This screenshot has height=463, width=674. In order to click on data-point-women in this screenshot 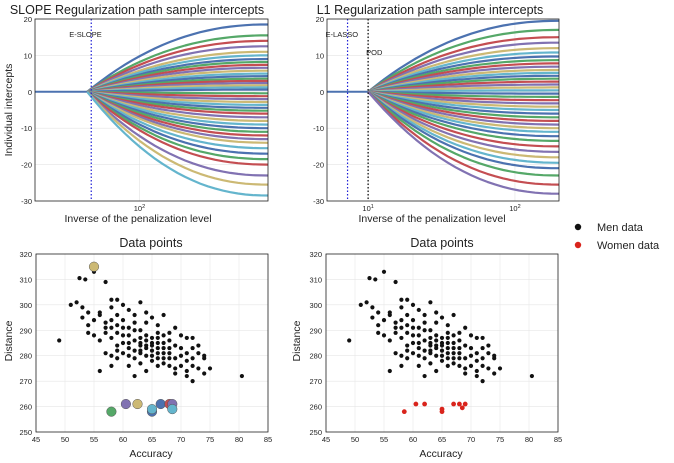, I will do `click(465, 404)`.